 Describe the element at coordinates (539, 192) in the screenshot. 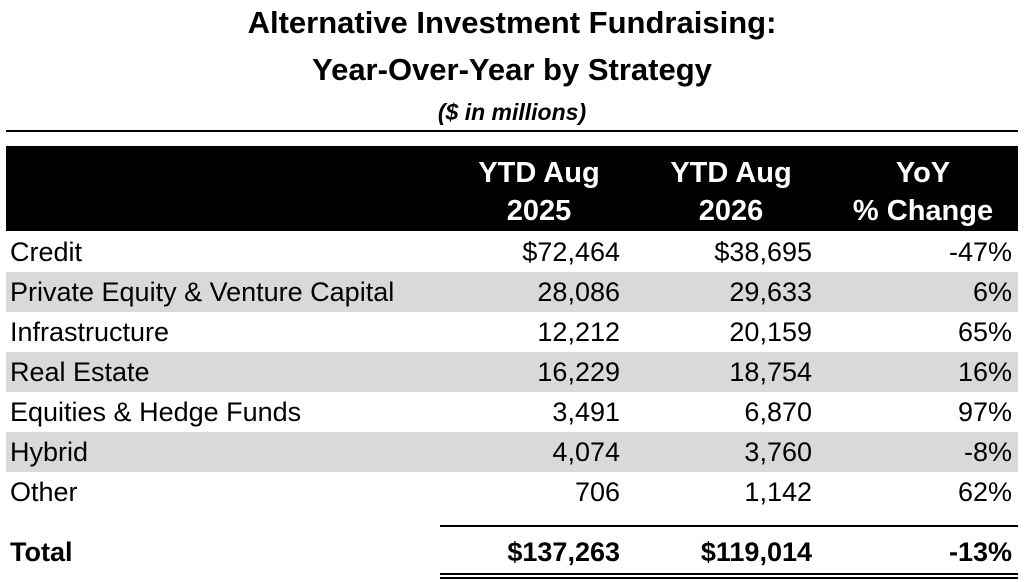

I see `header-ytd-2025: YTD Aug 2025` at that location.